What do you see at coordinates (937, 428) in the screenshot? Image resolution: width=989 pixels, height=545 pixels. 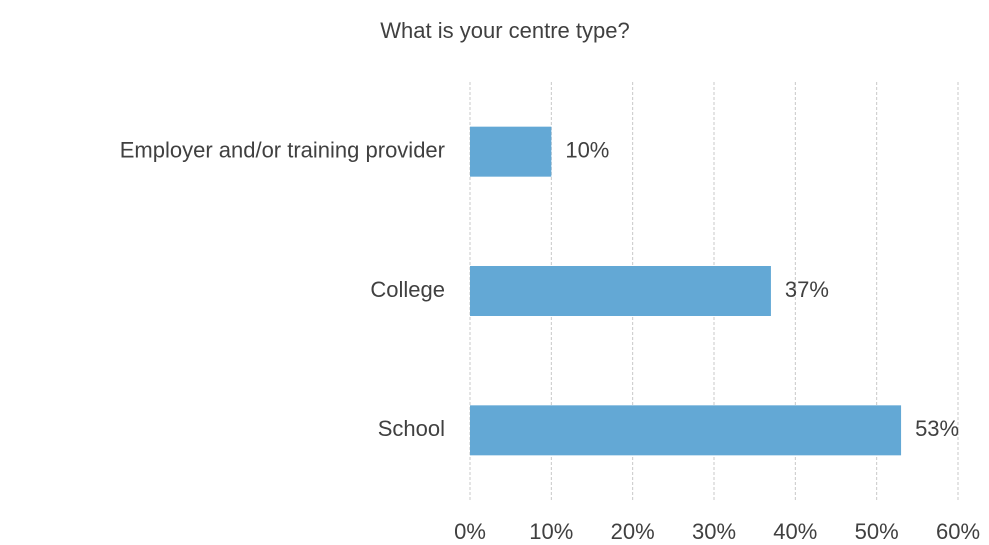 I see `value-label: 53%` at bounding box center [937, 428].